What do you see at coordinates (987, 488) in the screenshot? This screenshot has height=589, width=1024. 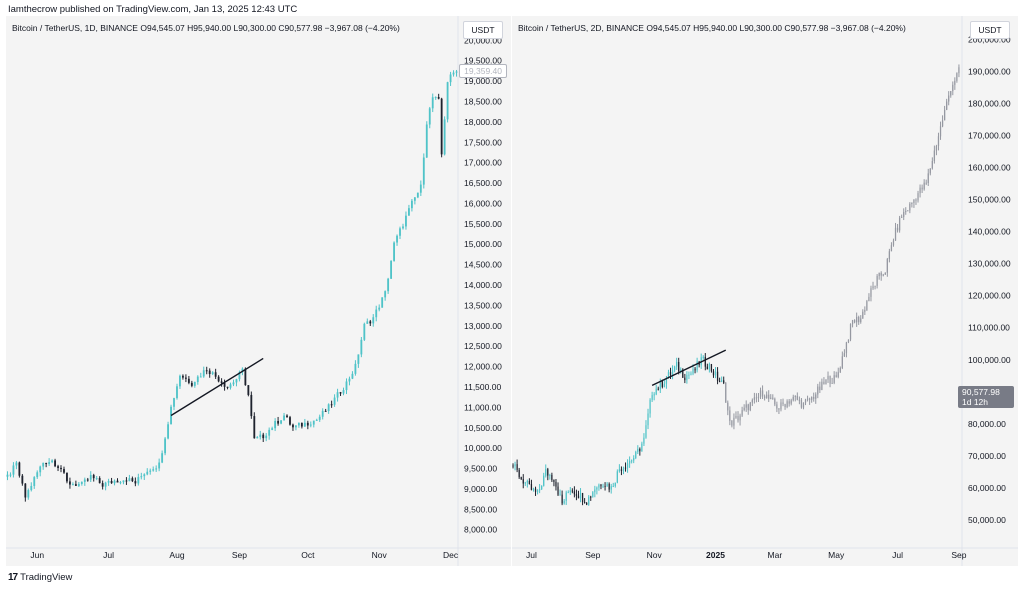 I see `y-tick-label: 60,000.00` at bounding box center [987, 488].